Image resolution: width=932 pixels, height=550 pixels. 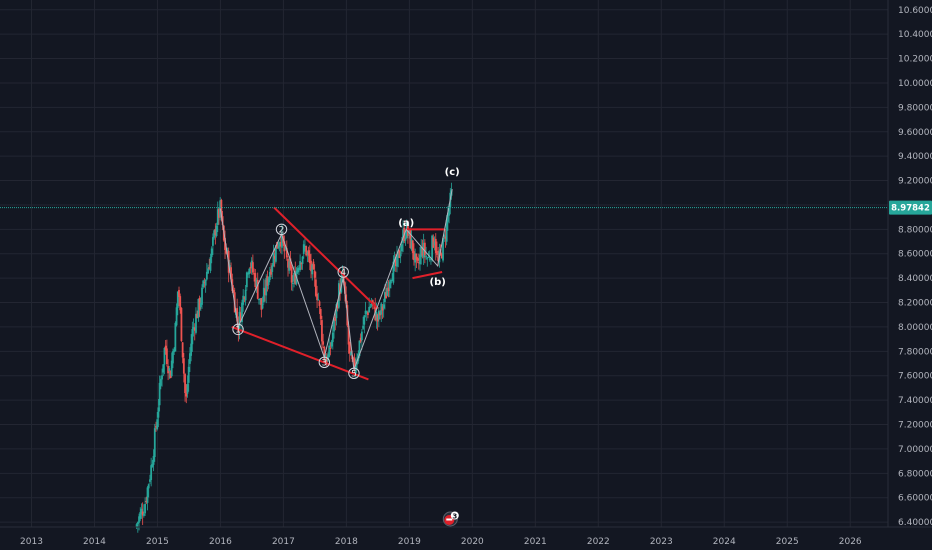 I want to click on event-badge: 3, so click(x=450, y=519).